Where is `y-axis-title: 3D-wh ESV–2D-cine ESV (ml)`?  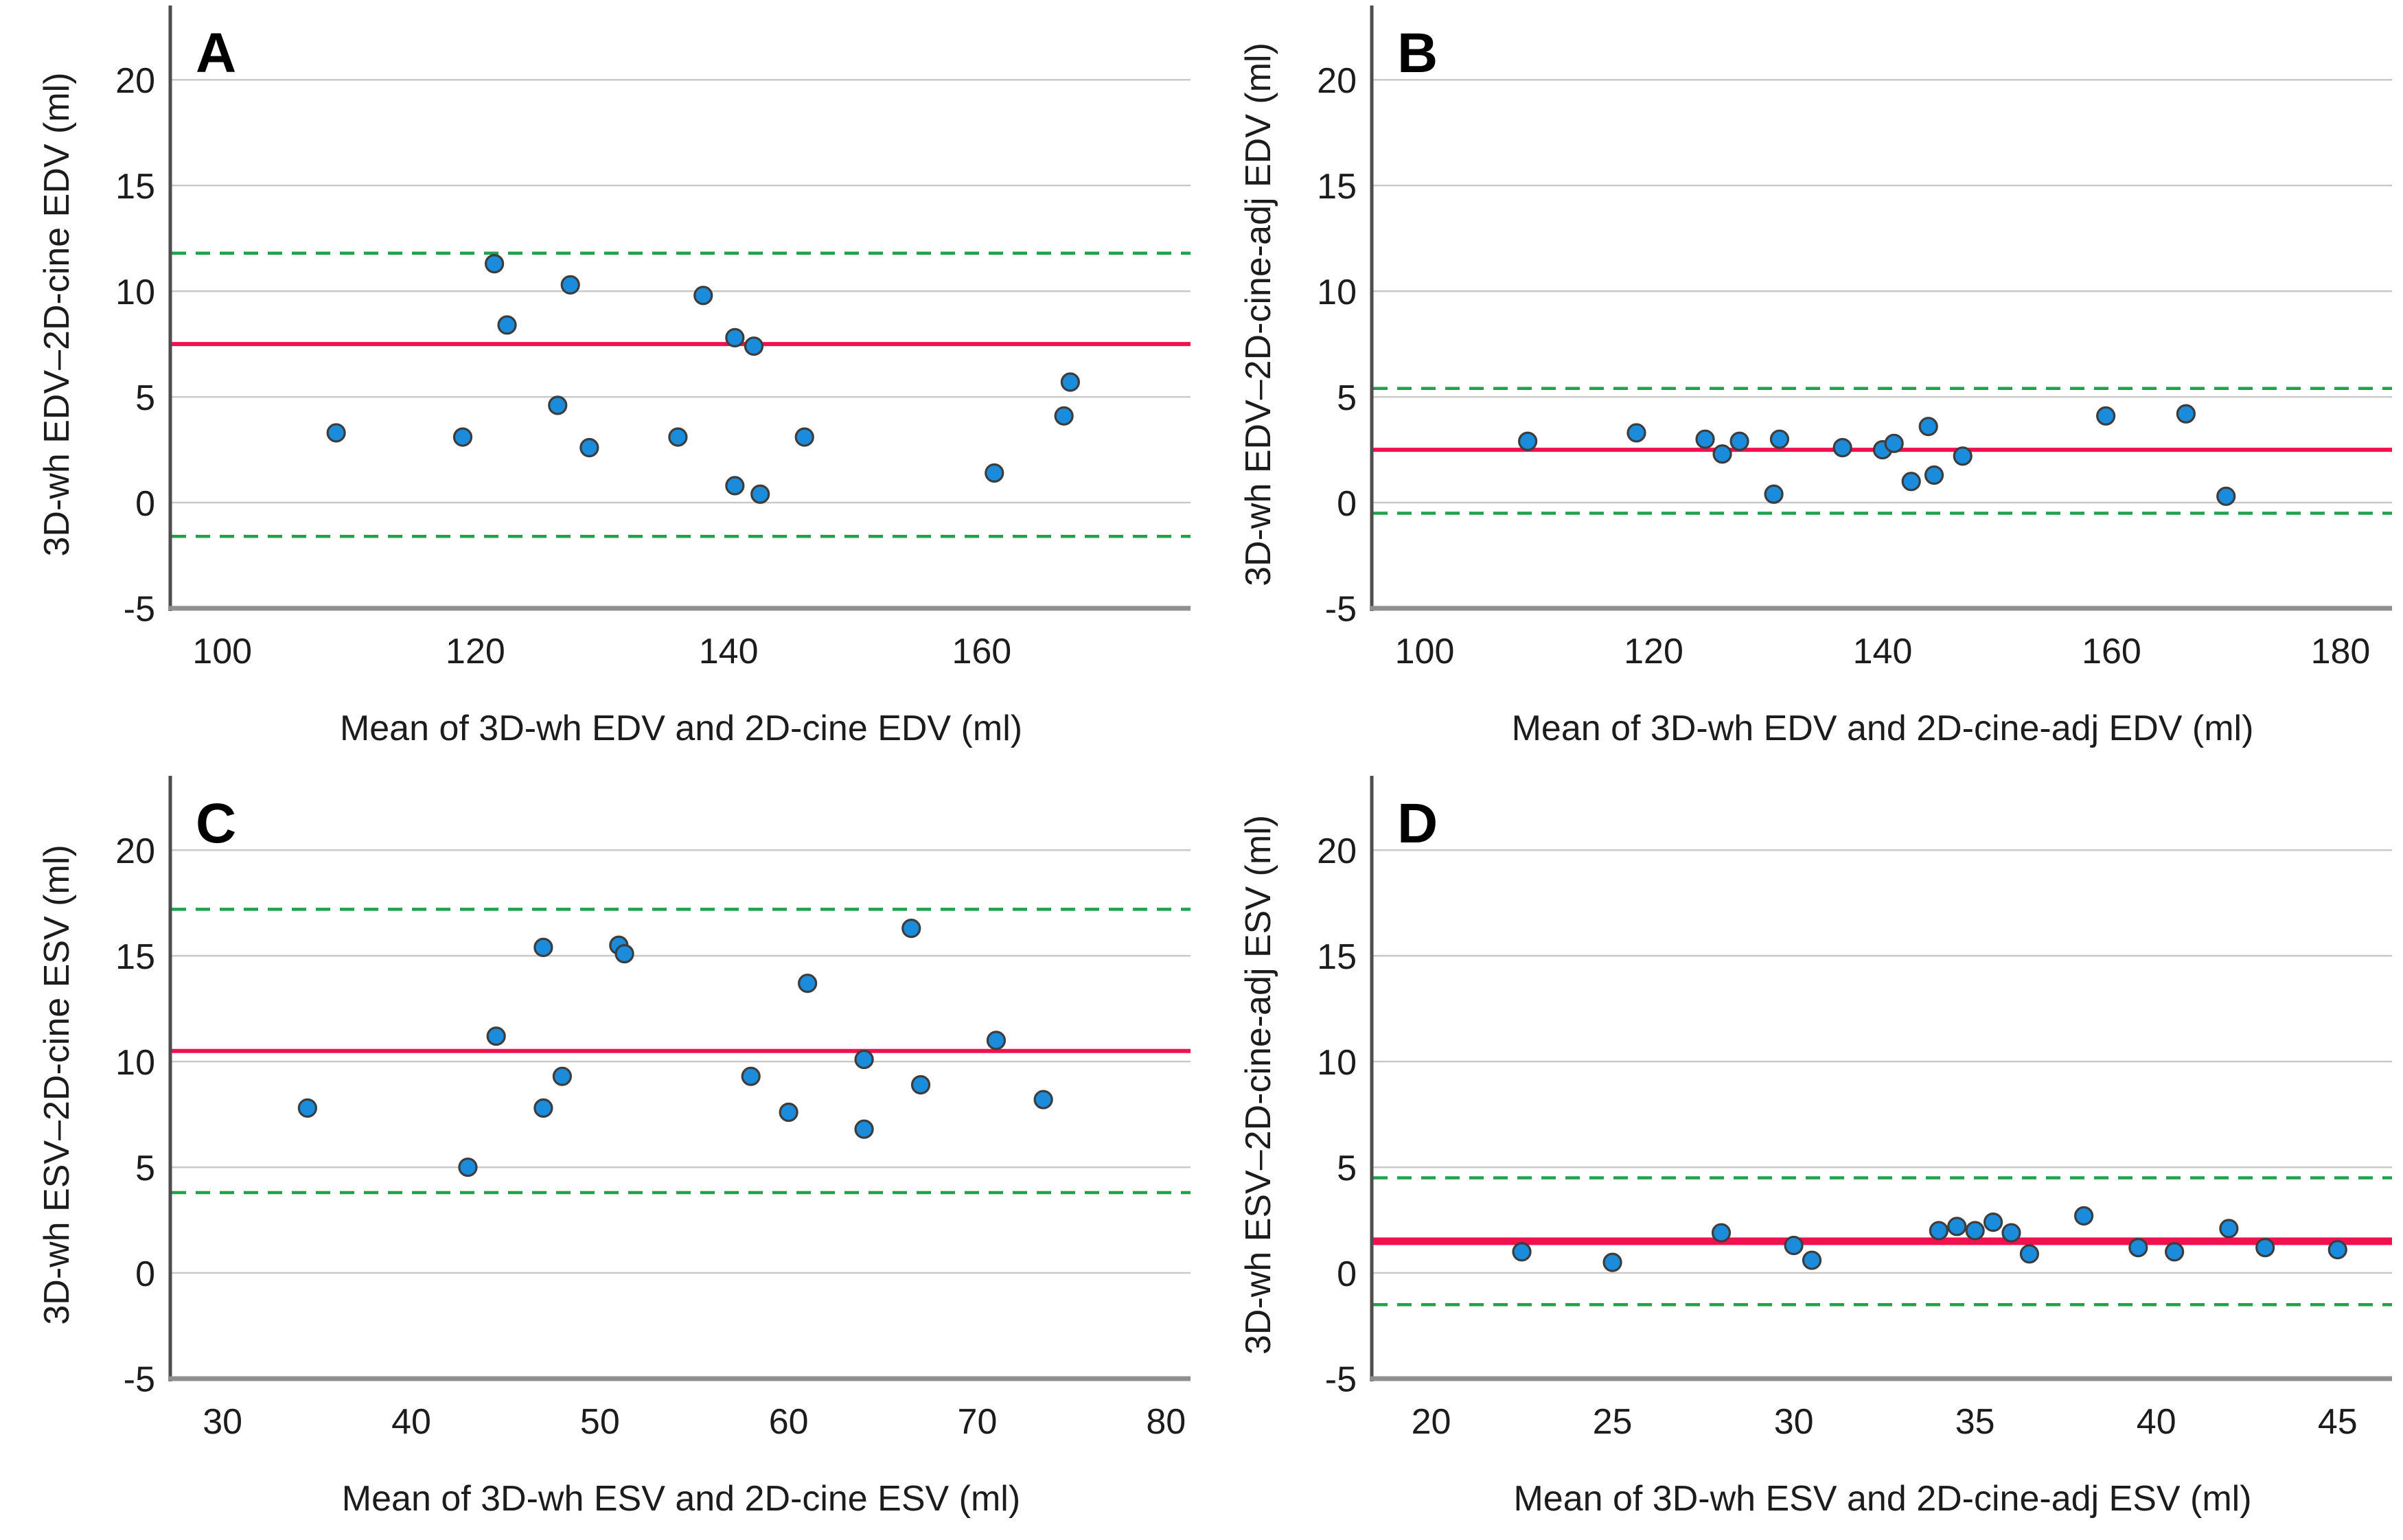
y-axis-title: 3D-wh ESV–2D-cine ESV (ml) is located at coordinates (57, 1084).